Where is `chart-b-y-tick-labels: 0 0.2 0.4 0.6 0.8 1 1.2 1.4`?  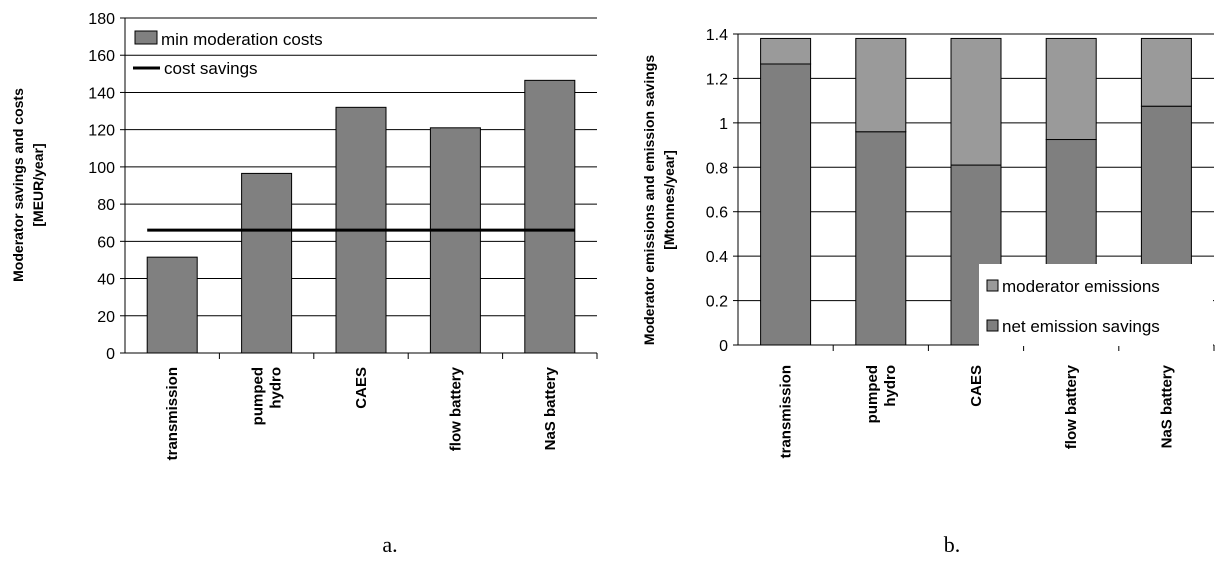 chart-b-y-tick-labels: 0 0.2 0.4 0.6 0.8 1 1.2 1.4 is located at coordinates (717, 191).